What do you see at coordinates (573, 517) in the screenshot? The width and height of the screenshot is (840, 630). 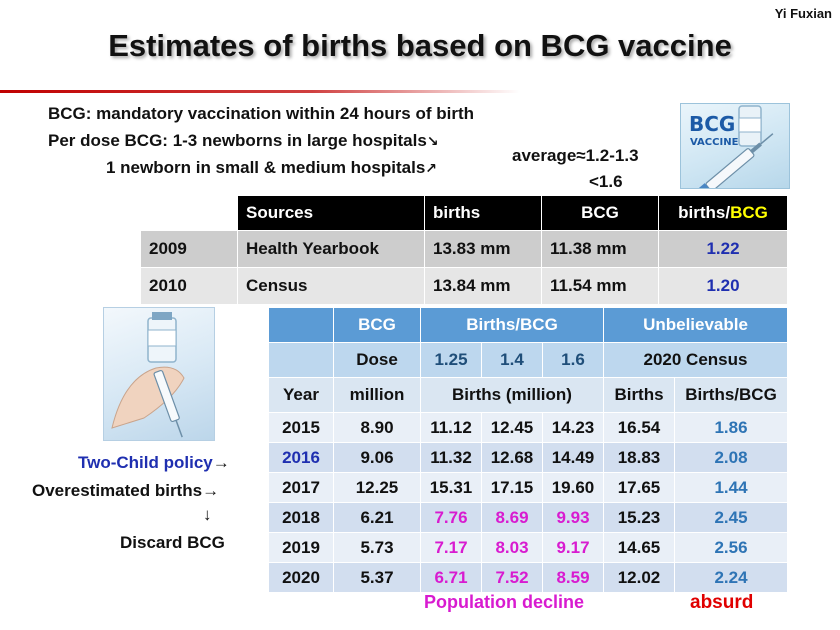 I see `table2-births-16: 9.93` at bounding box center [573, 517].